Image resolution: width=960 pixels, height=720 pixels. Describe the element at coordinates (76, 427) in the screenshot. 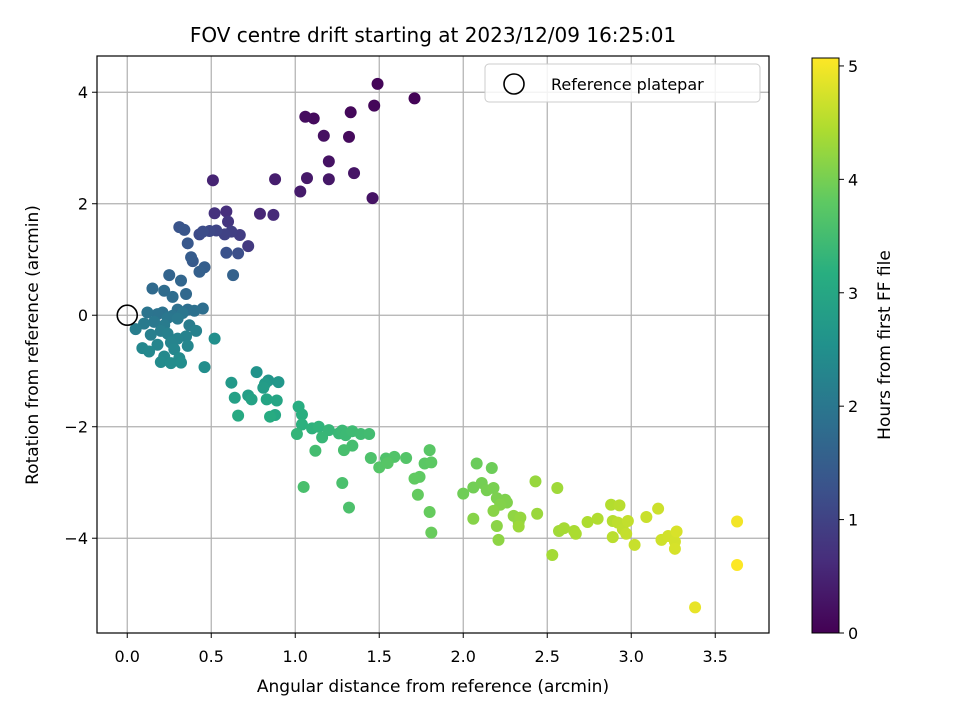

I see `y-tick-label: −2` at that location.